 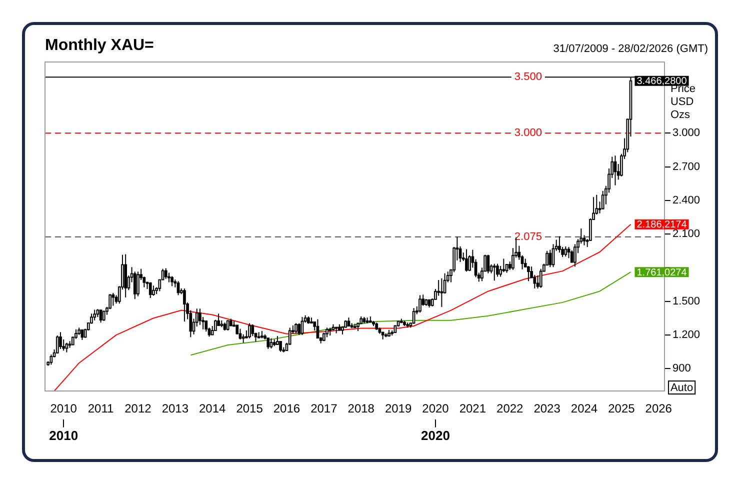 What do you see at coordinates (584, 409) in the screenshot?
I see `x-tick-label: 2024` at bounding box center [584, 409].